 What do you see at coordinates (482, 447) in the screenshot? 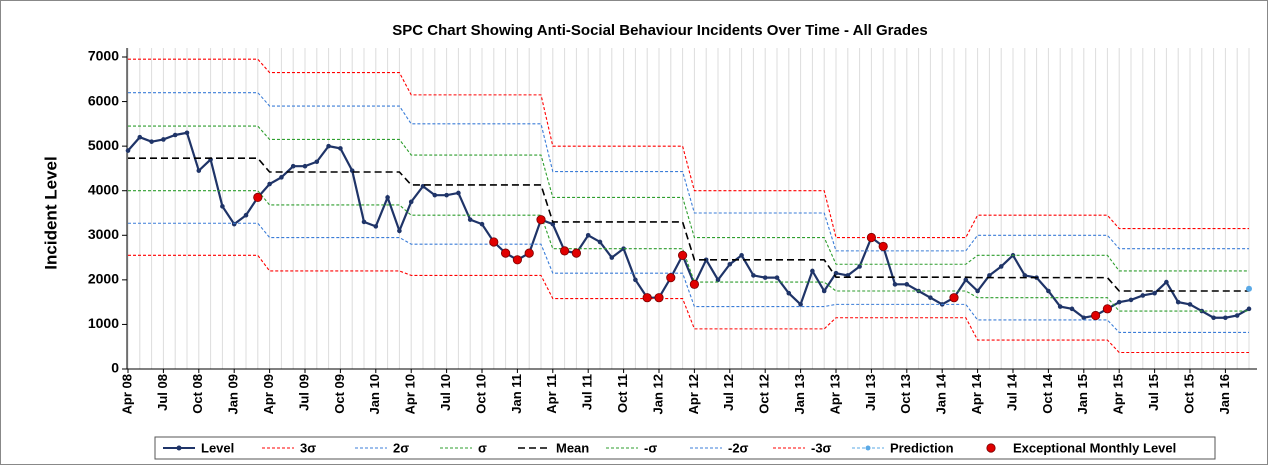
I see `legend-label: σ` at bounding box center [482, 447].